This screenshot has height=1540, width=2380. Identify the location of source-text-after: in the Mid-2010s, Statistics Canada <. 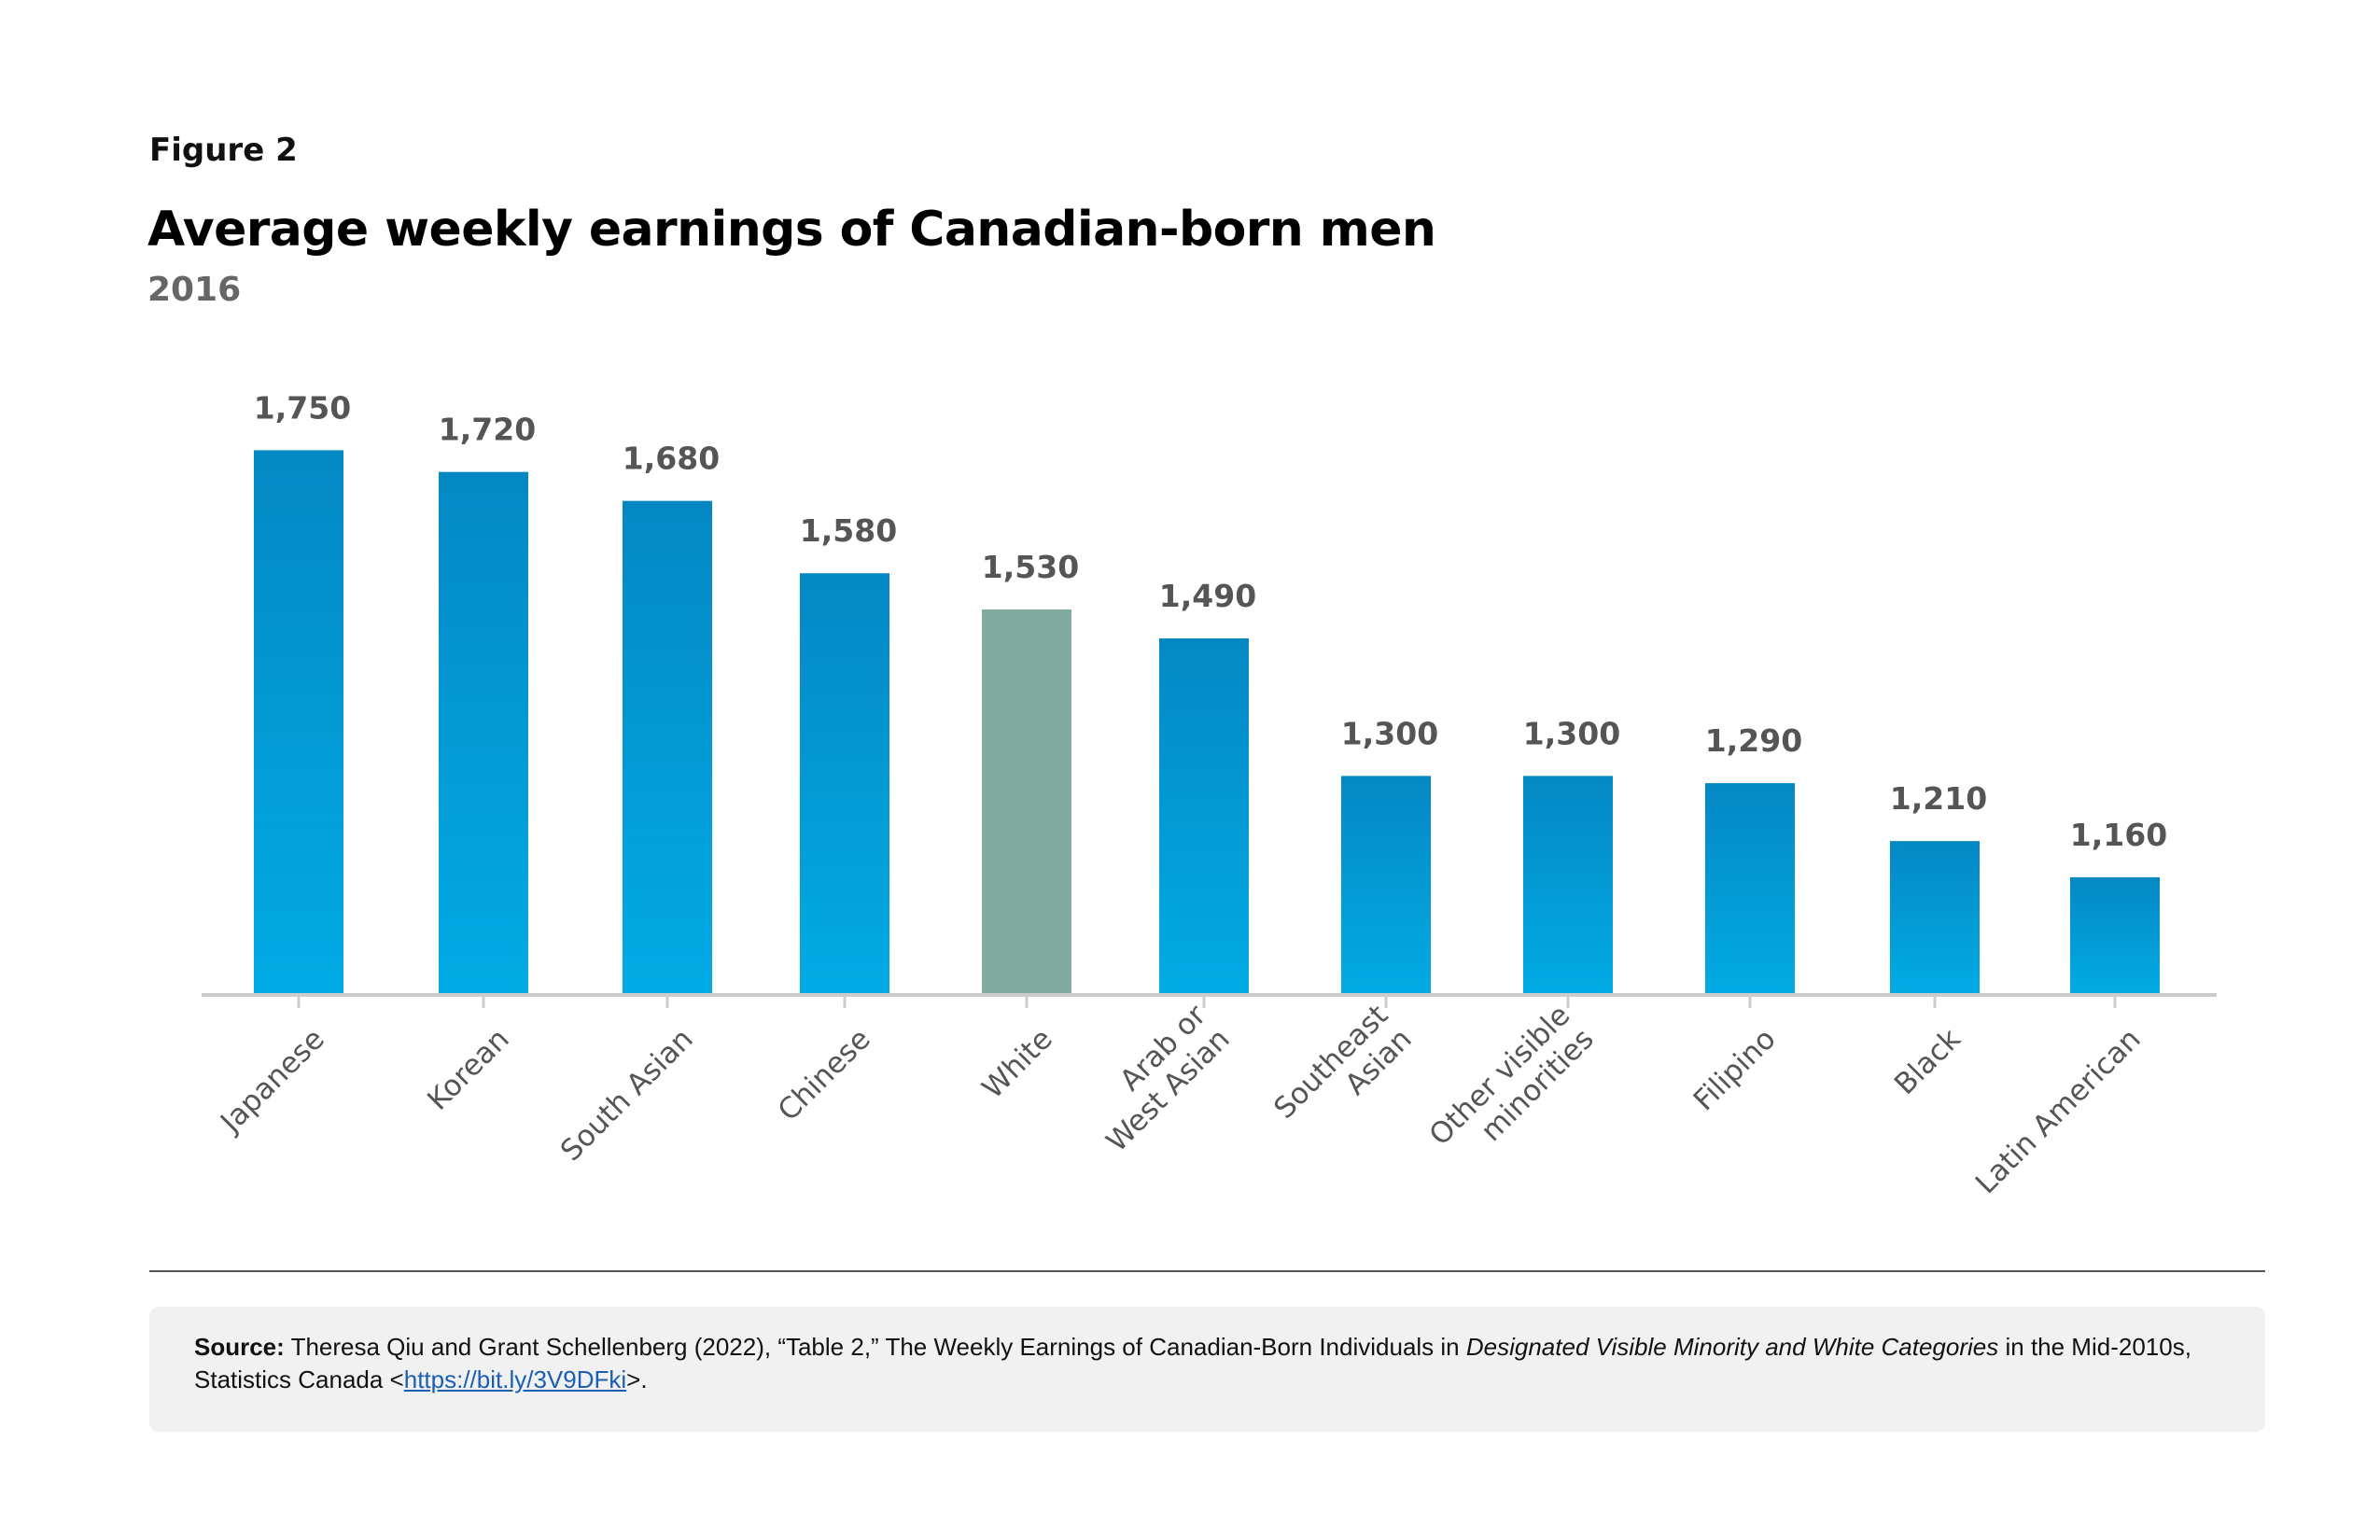
(1192, 1363).